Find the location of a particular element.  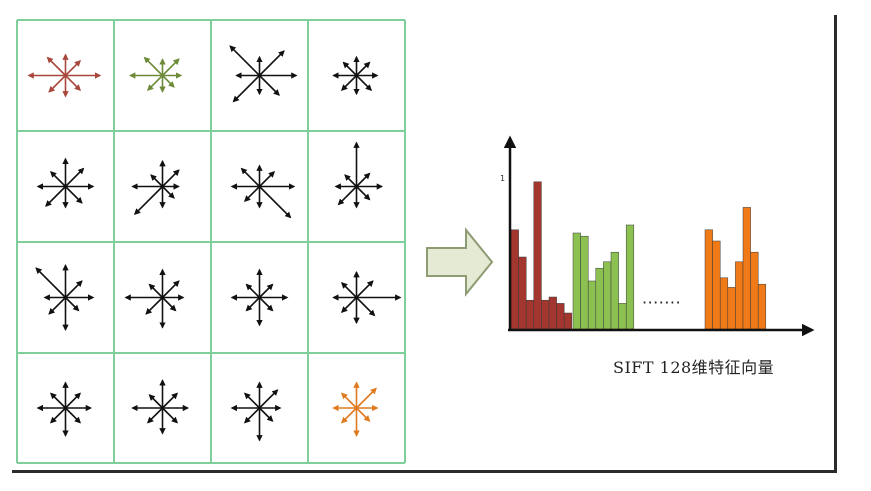

transition-arrow is located at coordinates (460, 262).